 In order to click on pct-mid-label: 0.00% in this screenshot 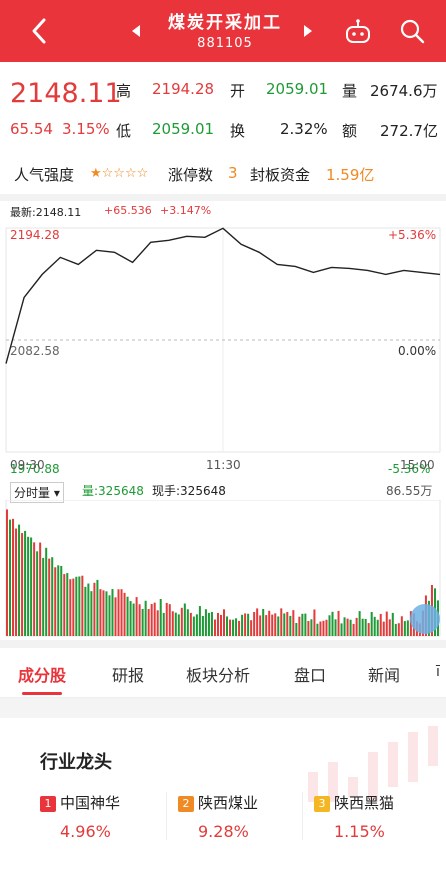, I will do `click(417, 351)`.